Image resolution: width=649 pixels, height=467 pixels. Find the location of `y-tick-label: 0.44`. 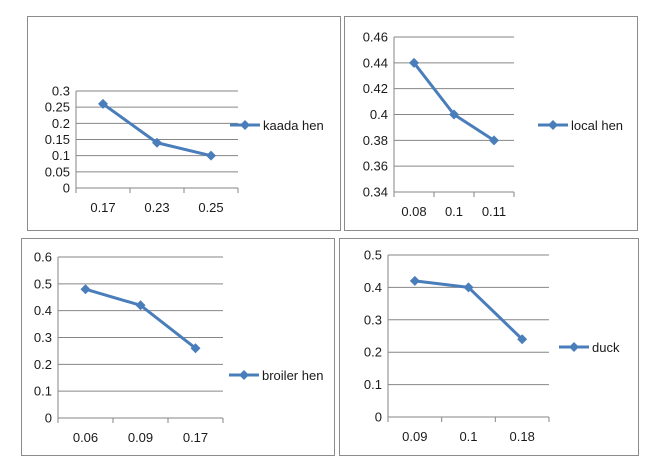

y-tick-label: 0.44 is located at coordinates (375, 62).